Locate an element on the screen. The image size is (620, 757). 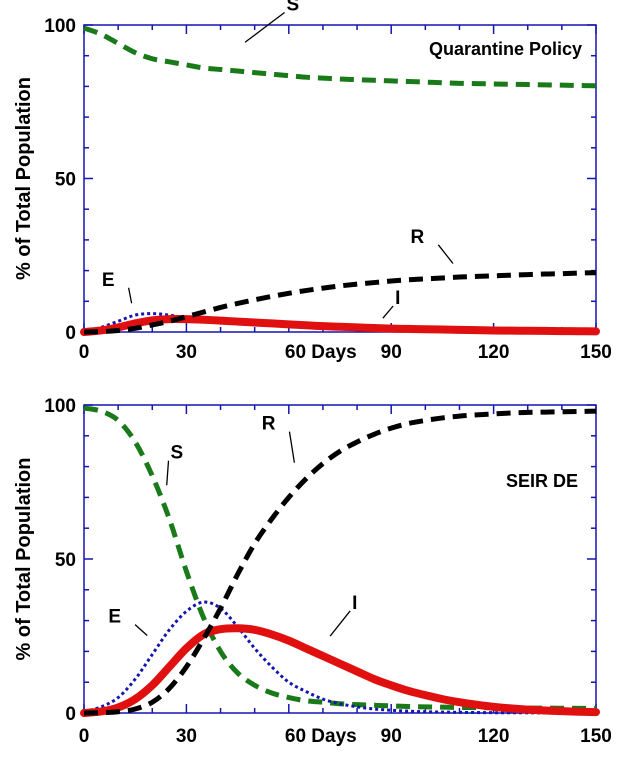
panel-title: SEIR DE is located at coordinates (542, 481).